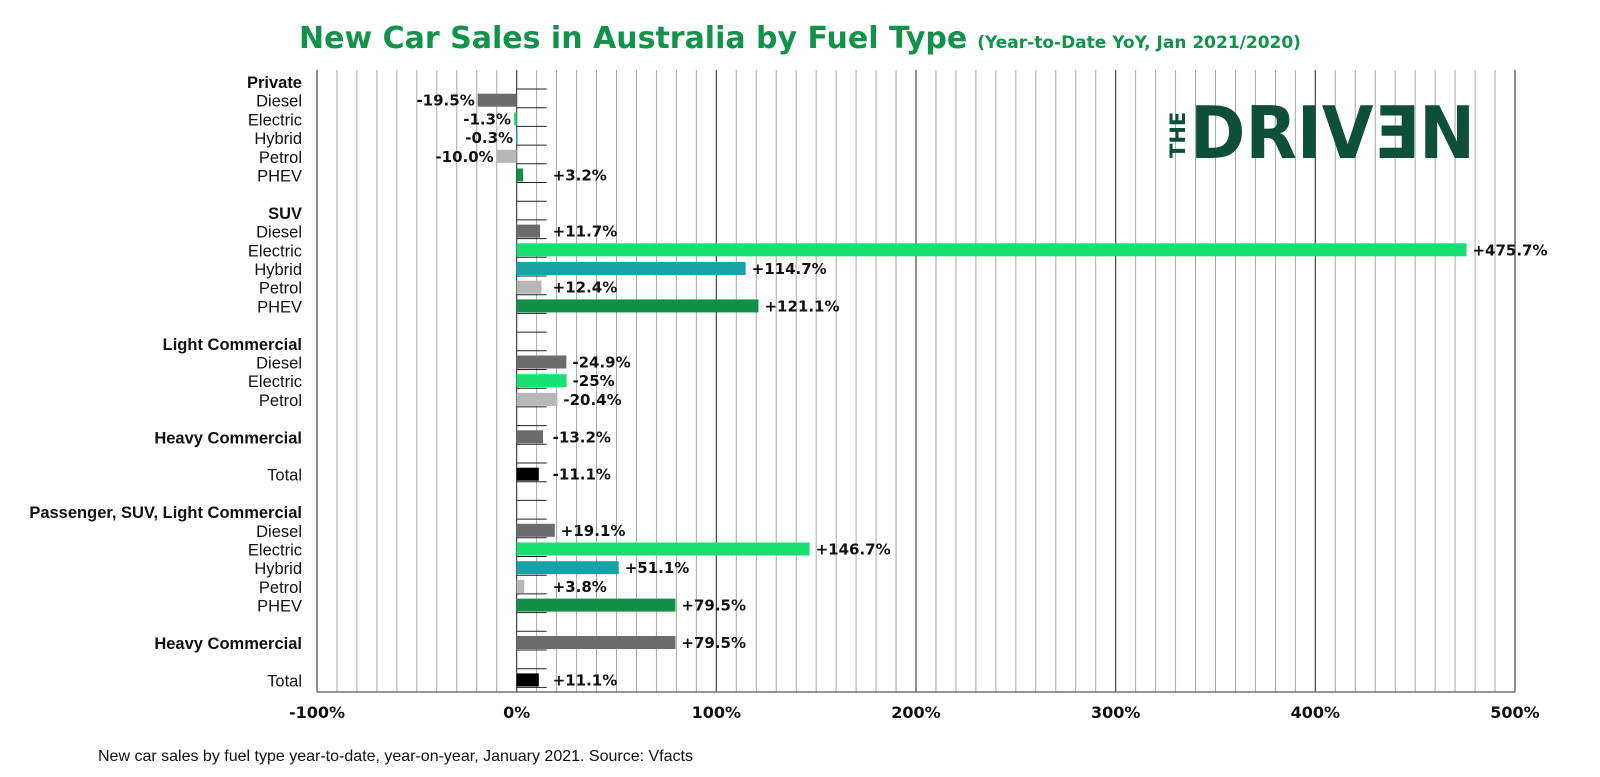 The width and height of the screenshot is (1600, 777). Describe the element at coordinates (582, 475) in the screenshot. I see `value-label: -11.1%` at that location.